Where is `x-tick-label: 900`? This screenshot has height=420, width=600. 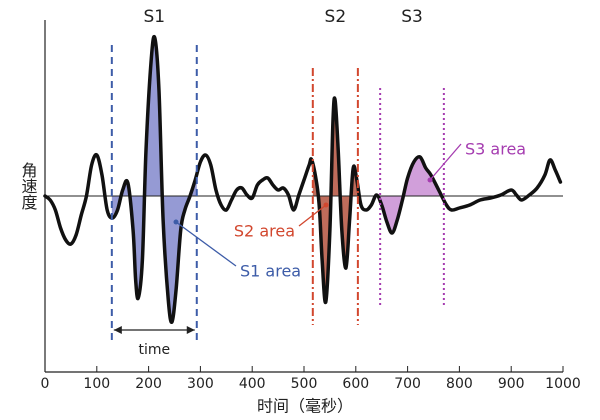
x-tick-label: 900 is located at coordinates (511, 384).